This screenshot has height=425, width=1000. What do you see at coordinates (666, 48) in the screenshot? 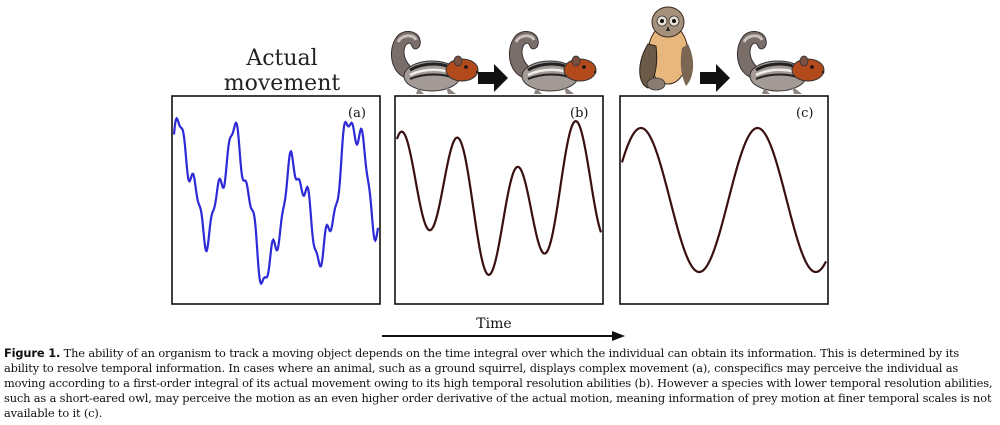
I see `owl-icon` at bounding box center [666, 48].